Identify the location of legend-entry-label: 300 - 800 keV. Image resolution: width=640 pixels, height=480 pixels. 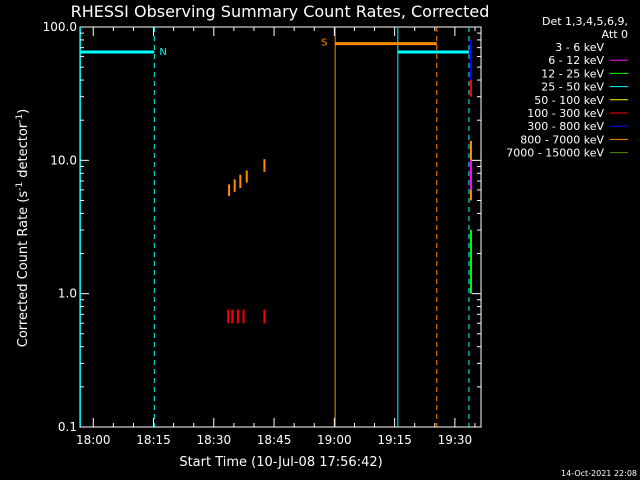
(565, 126).